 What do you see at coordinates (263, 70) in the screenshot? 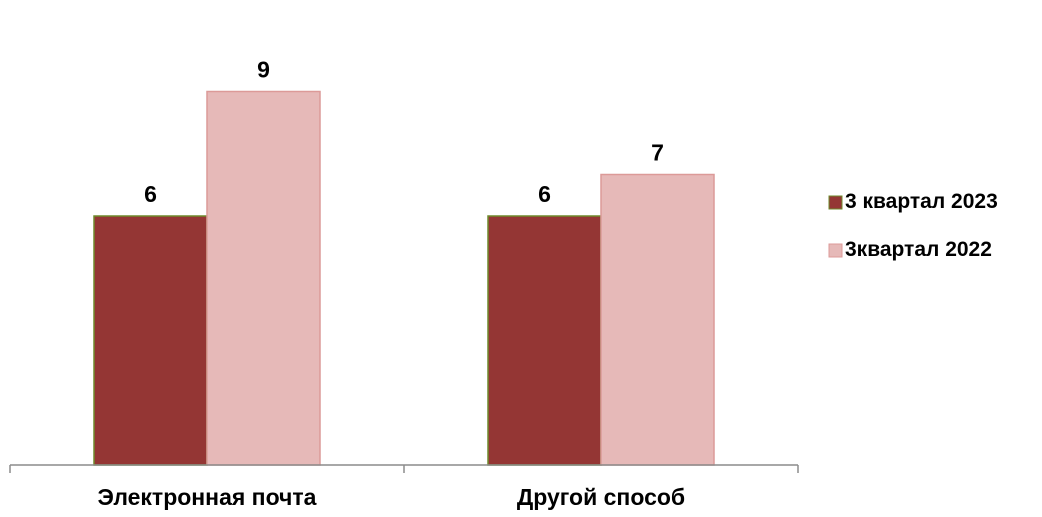
I see `data-label: 9` at bounding box center [263, 70].